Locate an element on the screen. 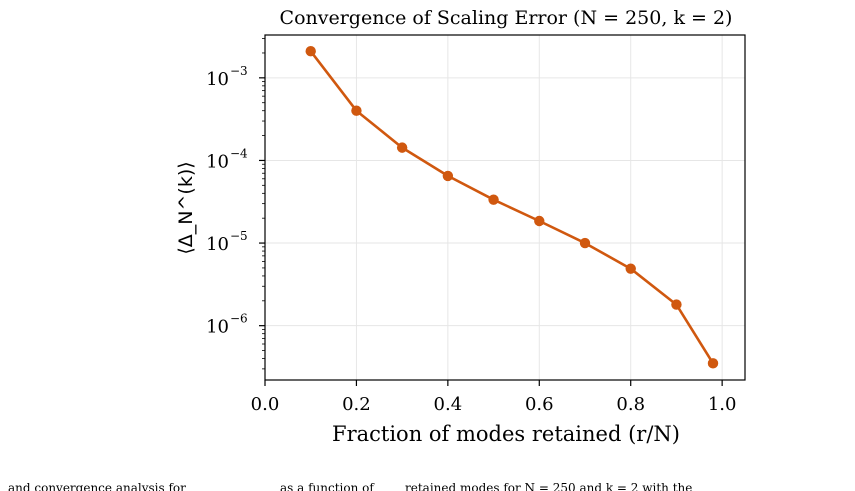 Image resolution: width=855 pixels, height=491 pixels. x-tick-label: 0.4 is located at coordinates (448, 404).